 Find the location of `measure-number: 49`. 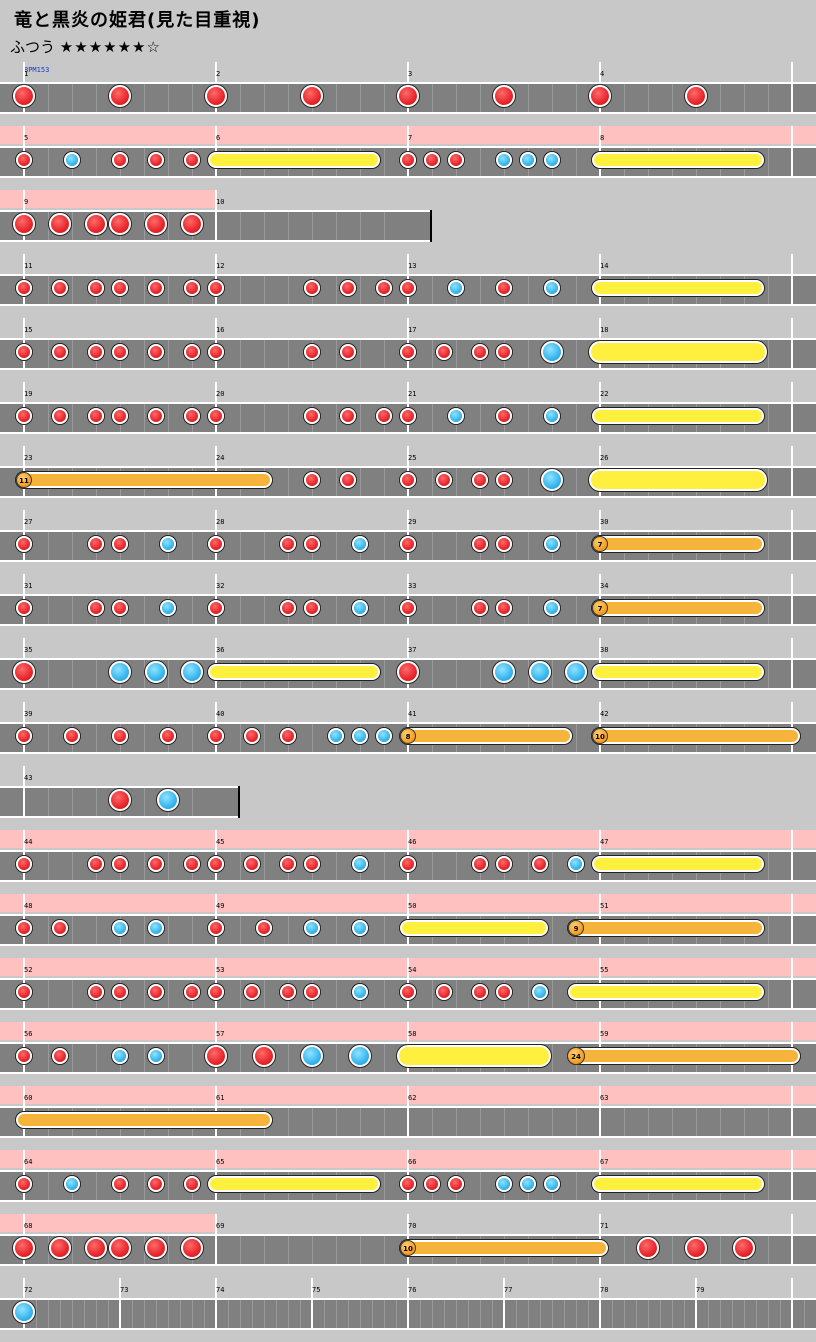

measure-number: 49 is located at coordinates (220, 906).